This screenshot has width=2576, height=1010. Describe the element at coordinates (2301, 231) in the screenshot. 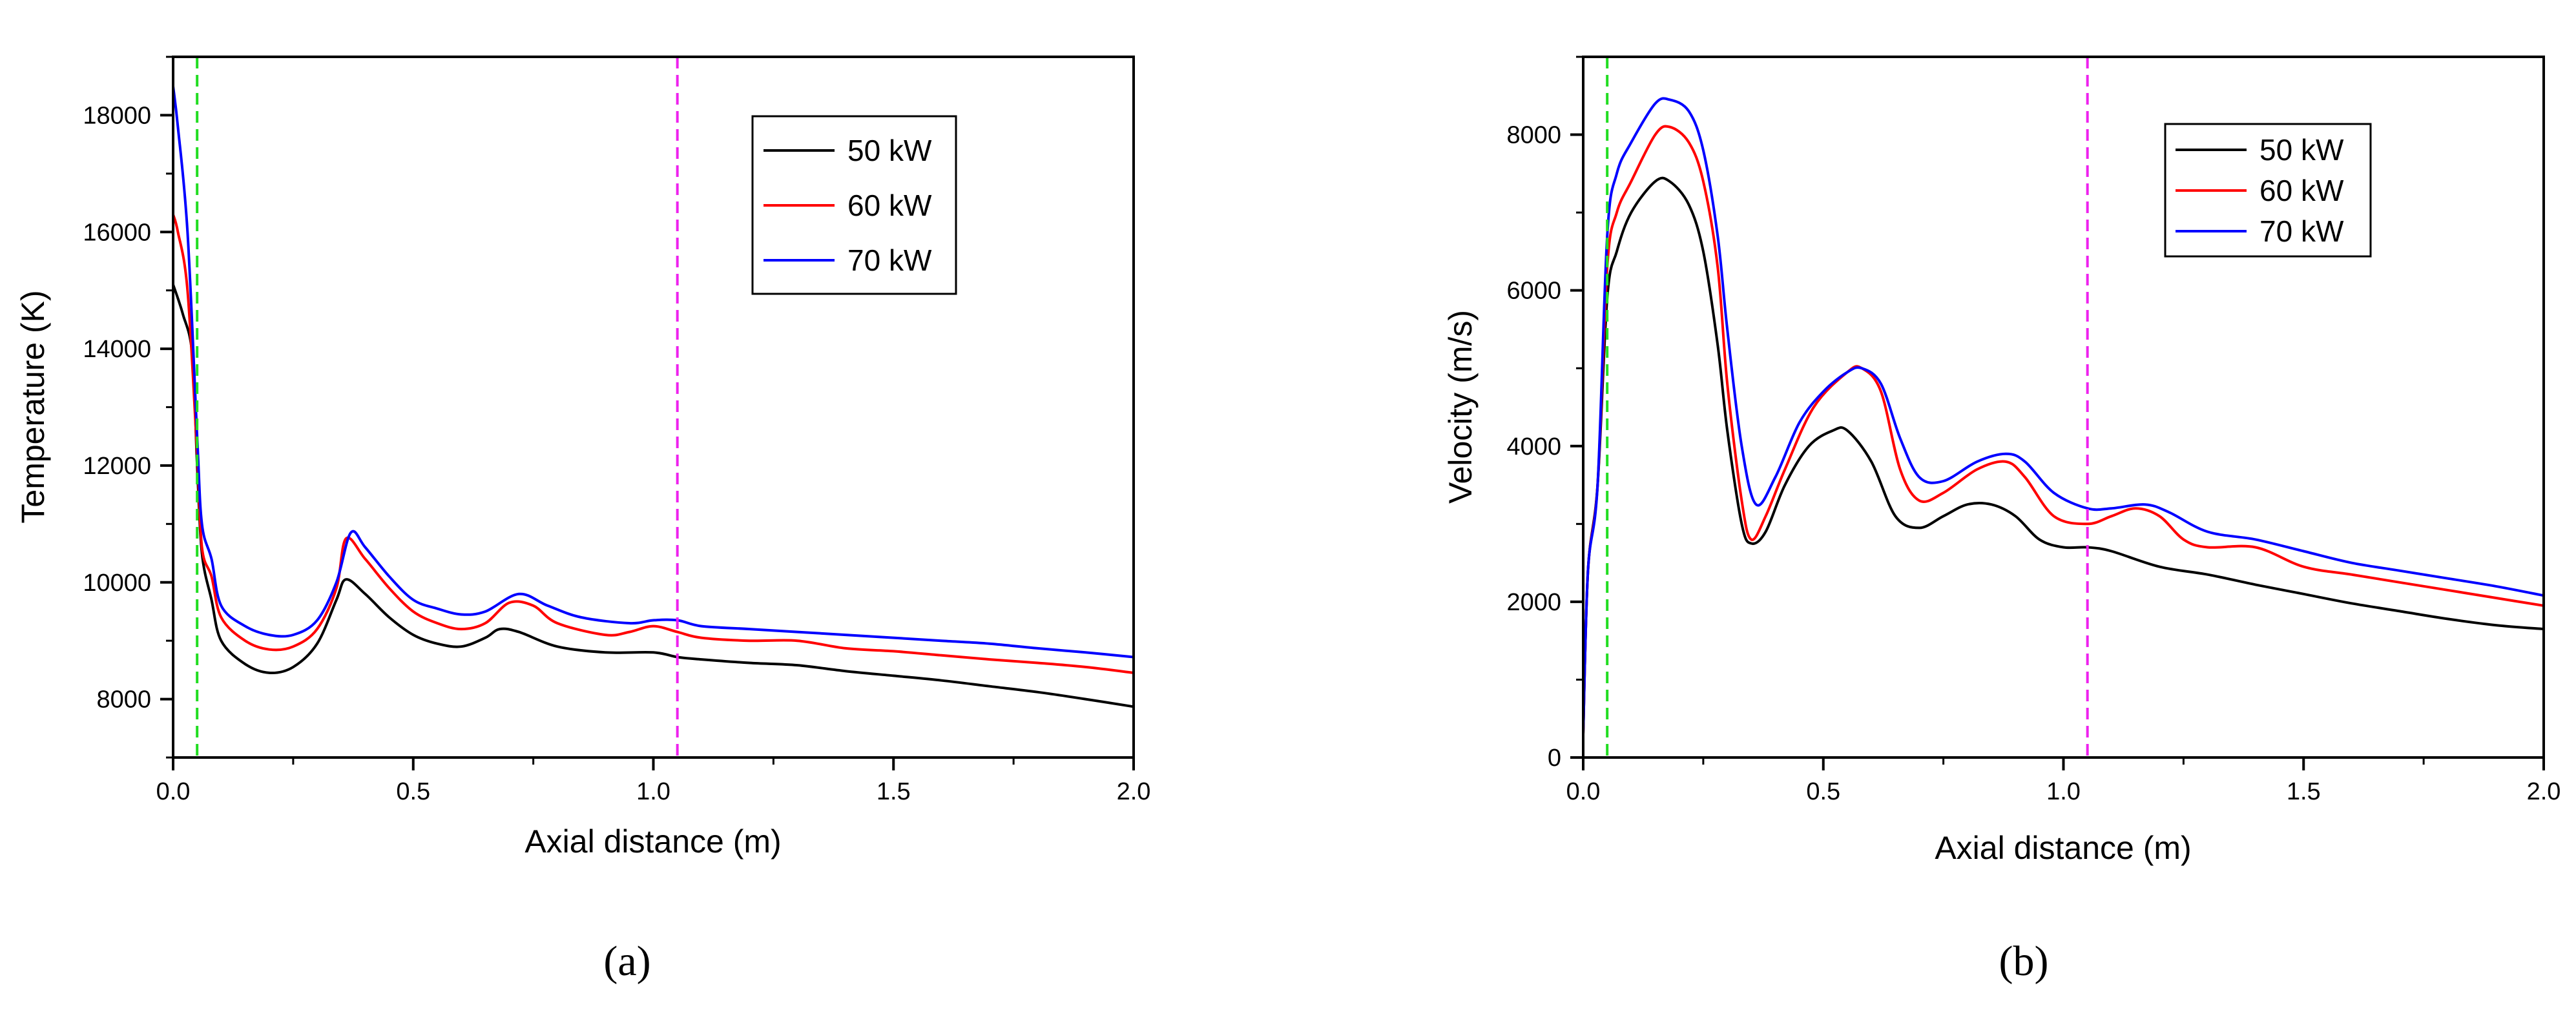

I see `velocity-legend-label-70kw: 70 kW` at that location.